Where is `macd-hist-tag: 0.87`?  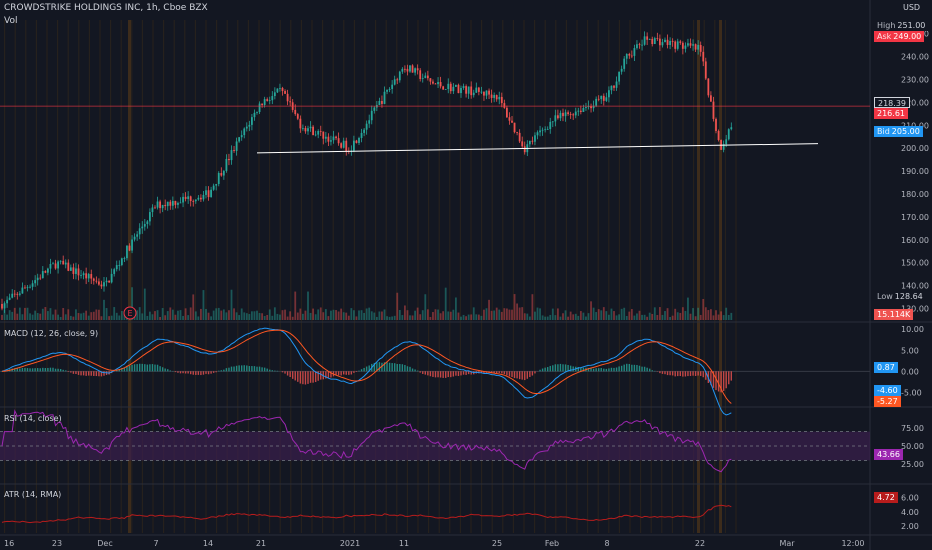 macd-hist-tag: 0.87 is located at coordinates (886, 367).